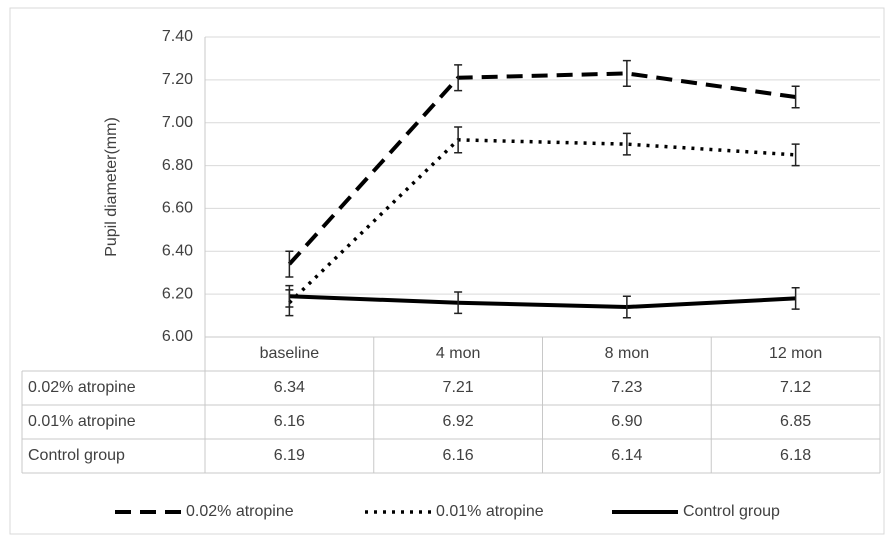 This screenshot has width=895, height=540. Describe the element at coordinates (731, 511) in the screenshot. I see `legend-label: Control group` at that location.